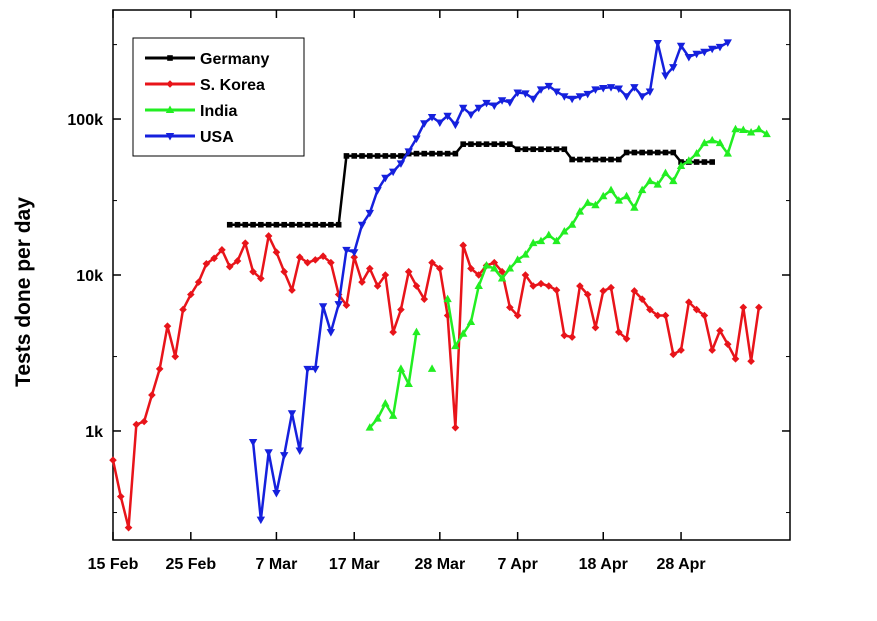 Image resolution: width=877 pixels, height=621 pixels. I want to click on x-tick-label: 28 Mar, so click(439, 564).